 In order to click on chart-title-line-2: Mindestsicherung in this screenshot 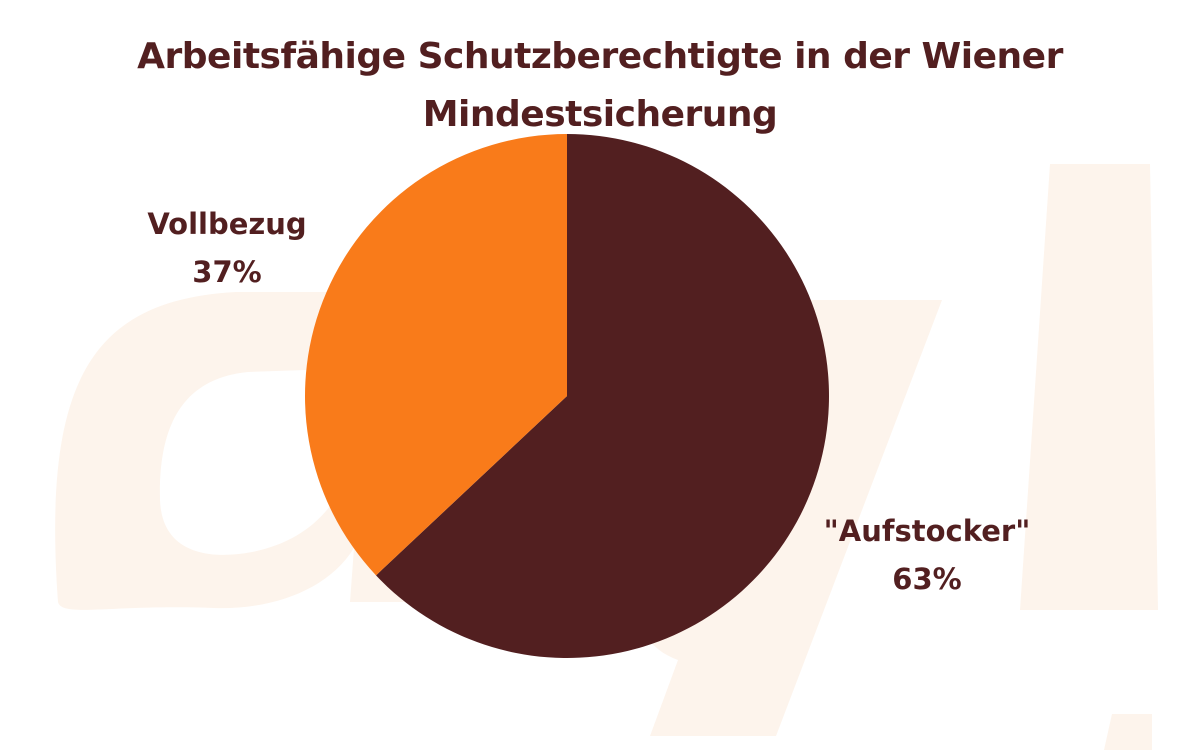, I will do `click(600, 115)`.